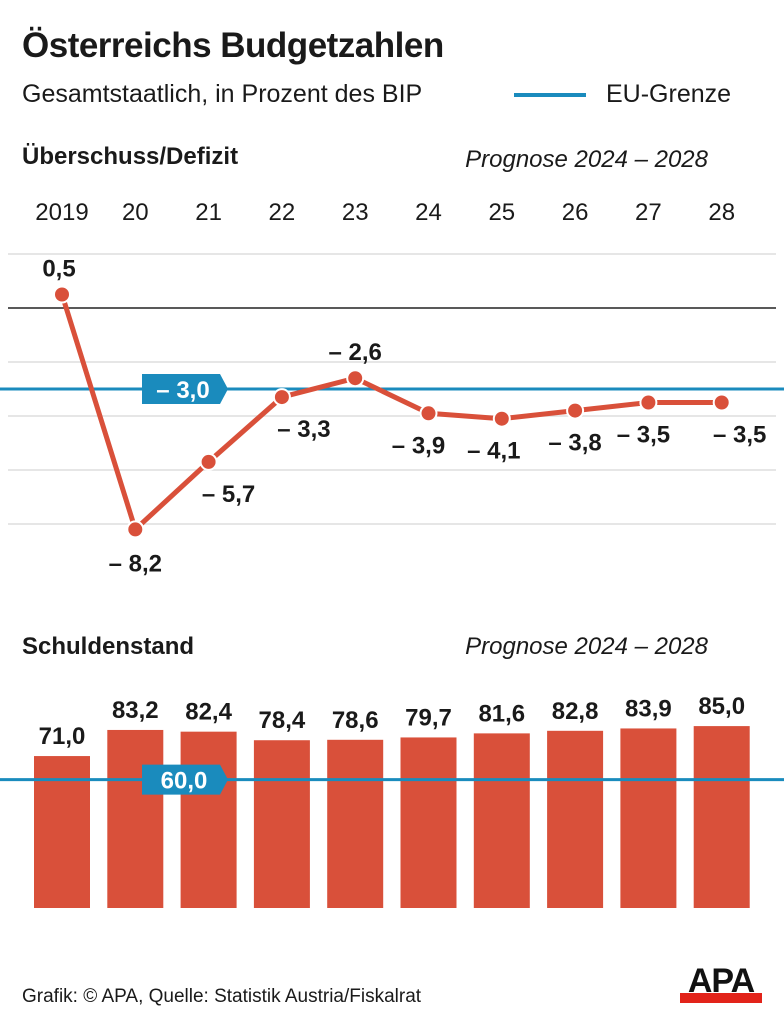 The width and height of the screenshot is (784, 1024). I want to click on x-tick-label: 2019, so click(61, 212).